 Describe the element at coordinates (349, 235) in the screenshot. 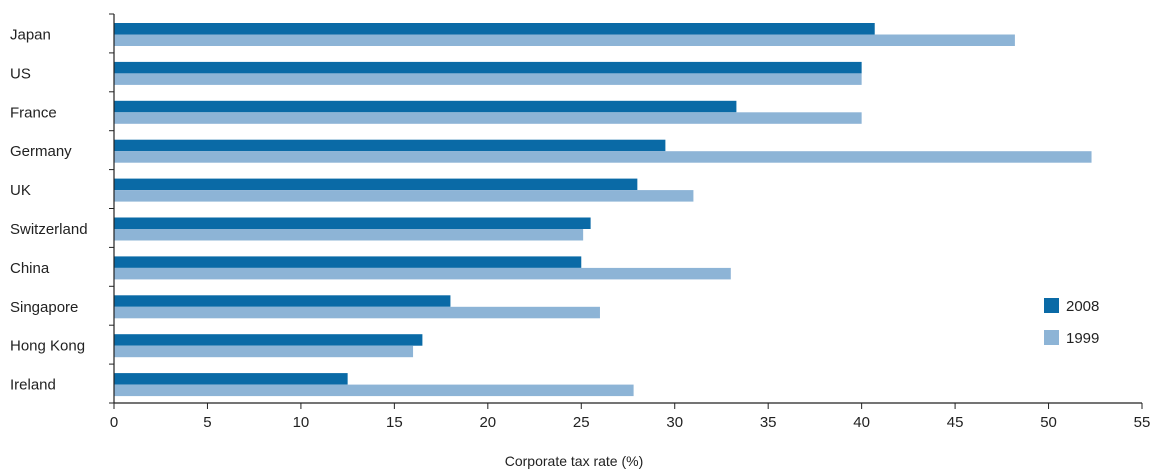

I see `bar-1999-switzerland` at that location.